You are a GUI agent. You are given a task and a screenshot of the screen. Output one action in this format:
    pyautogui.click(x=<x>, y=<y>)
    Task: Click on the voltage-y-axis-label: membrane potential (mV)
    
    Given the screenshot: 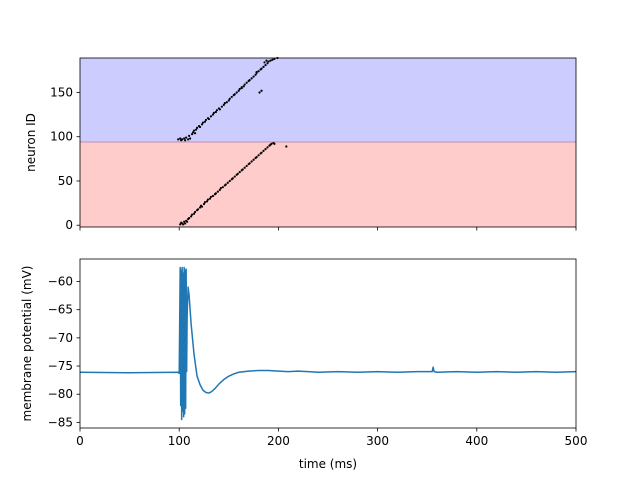 What is the action you would take?
    pyautogui.click(x=27, y=344)
    